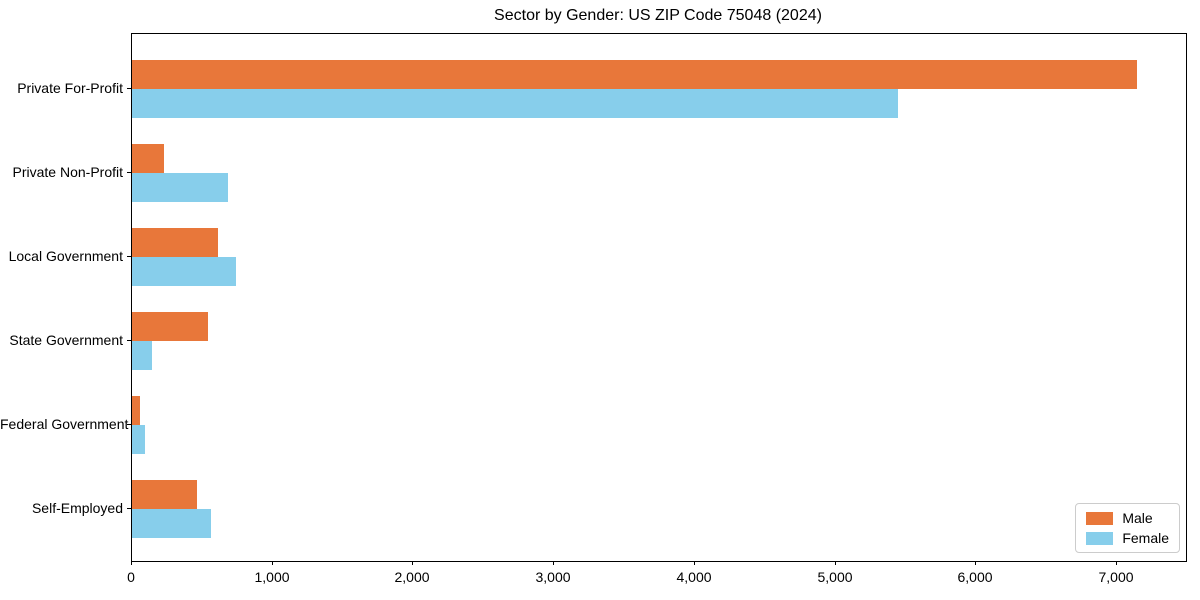 This screenshot has height=600, width=1200. I want to click on legend-item-male: Male, so click(1127, 518).